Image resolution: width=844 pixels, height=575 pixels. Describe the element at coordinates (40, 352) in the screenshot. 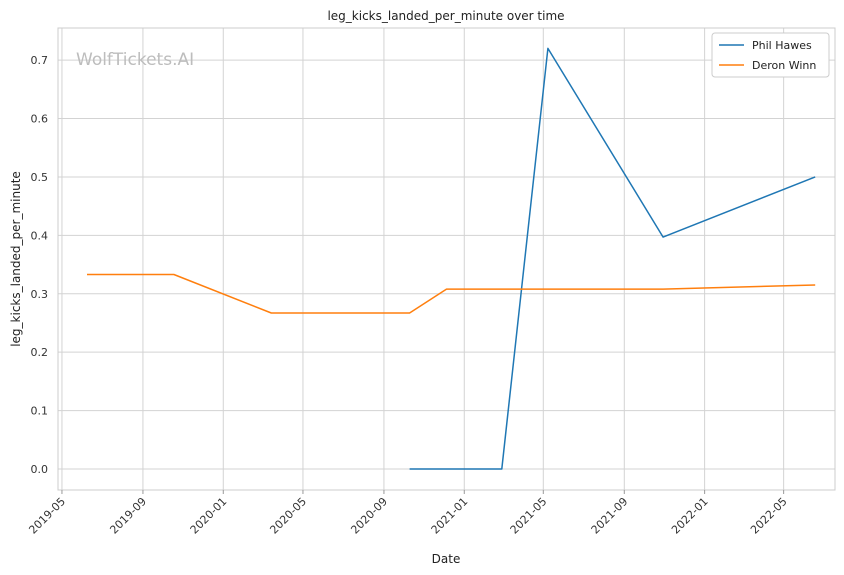

I see `y-tick-label: 0.2` at that location.